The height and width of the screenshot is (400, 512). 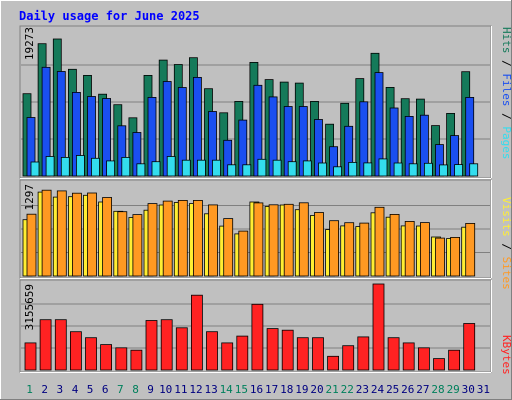 What do you see at coordinates (29, 389) in the screenshot?
I see `day-label-1: 1` at bounding box center [29, 389].